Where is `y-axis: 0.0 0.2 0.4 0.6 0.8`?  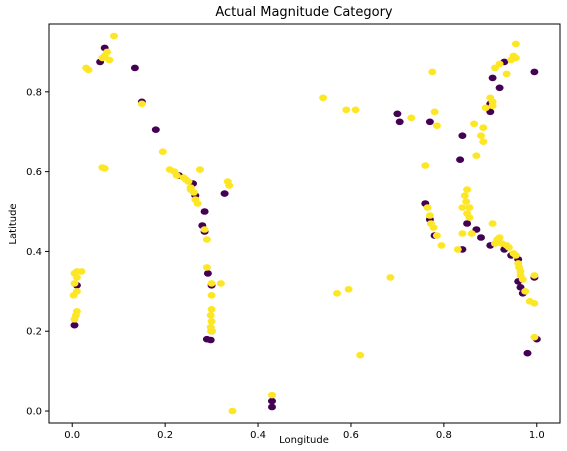
y-axis: 0.0 0.2 0.4 0.6 0.8 is located at coordinates (37, 252).